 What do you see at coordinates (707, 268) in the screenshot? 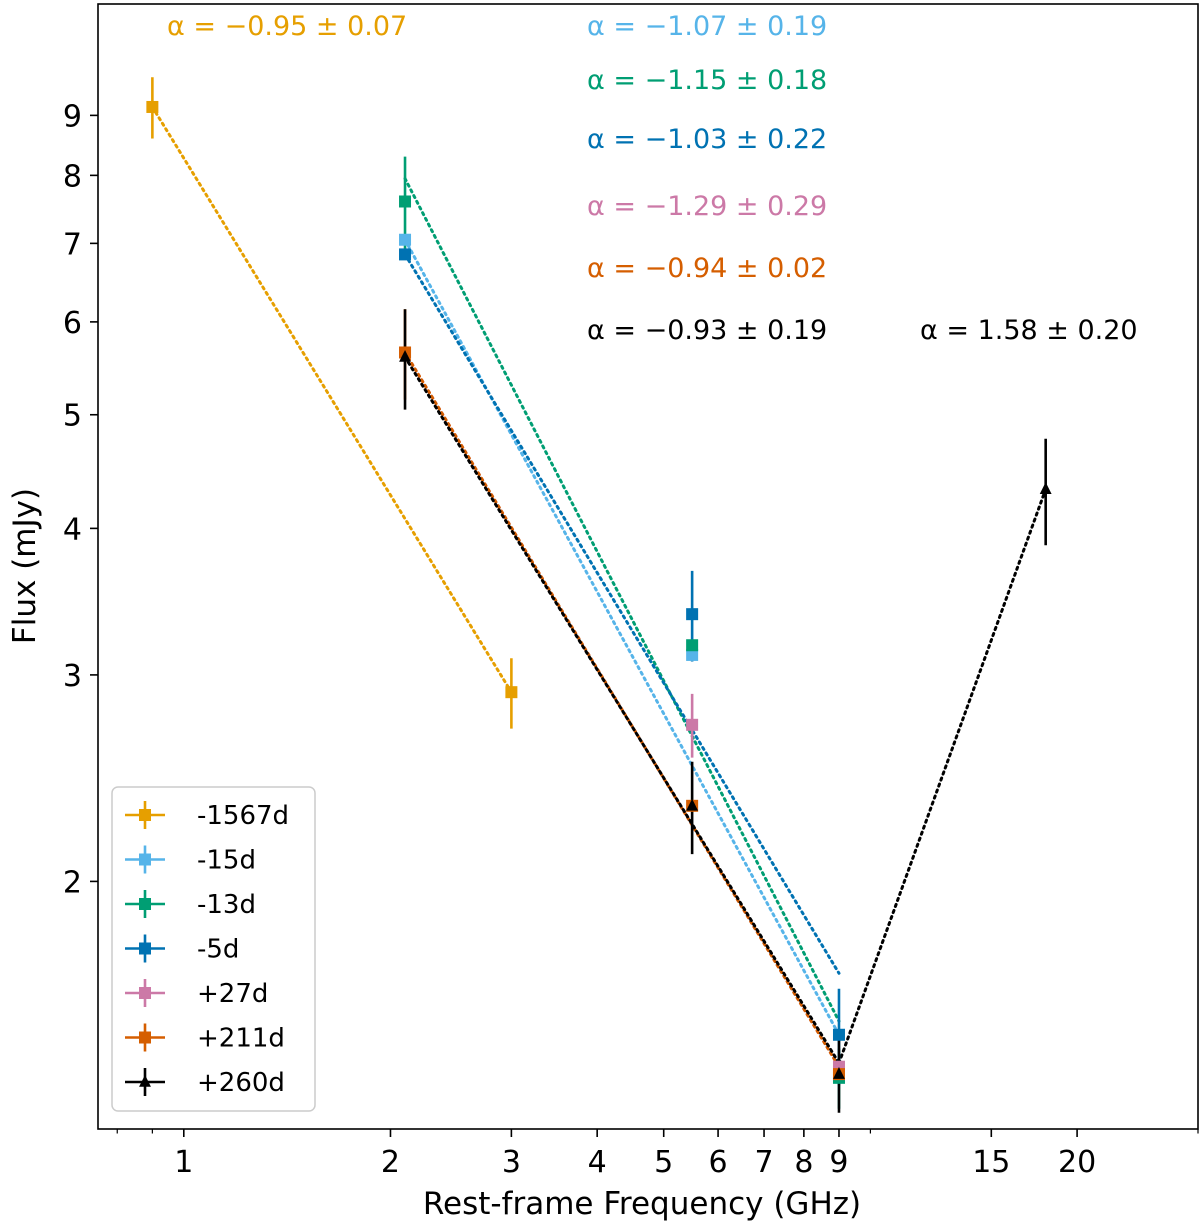
I see `fit-annotation: α = −0.94 ± 0.02` at bounding box center [707, 268].